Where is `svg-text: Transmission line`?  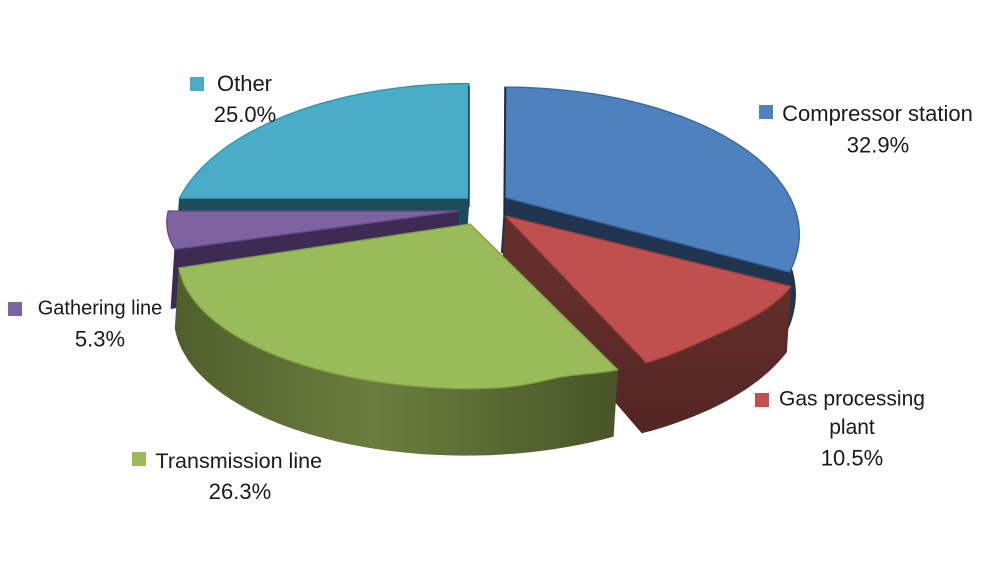 svg-text: Transmission line is located at coordinates (239, 461).